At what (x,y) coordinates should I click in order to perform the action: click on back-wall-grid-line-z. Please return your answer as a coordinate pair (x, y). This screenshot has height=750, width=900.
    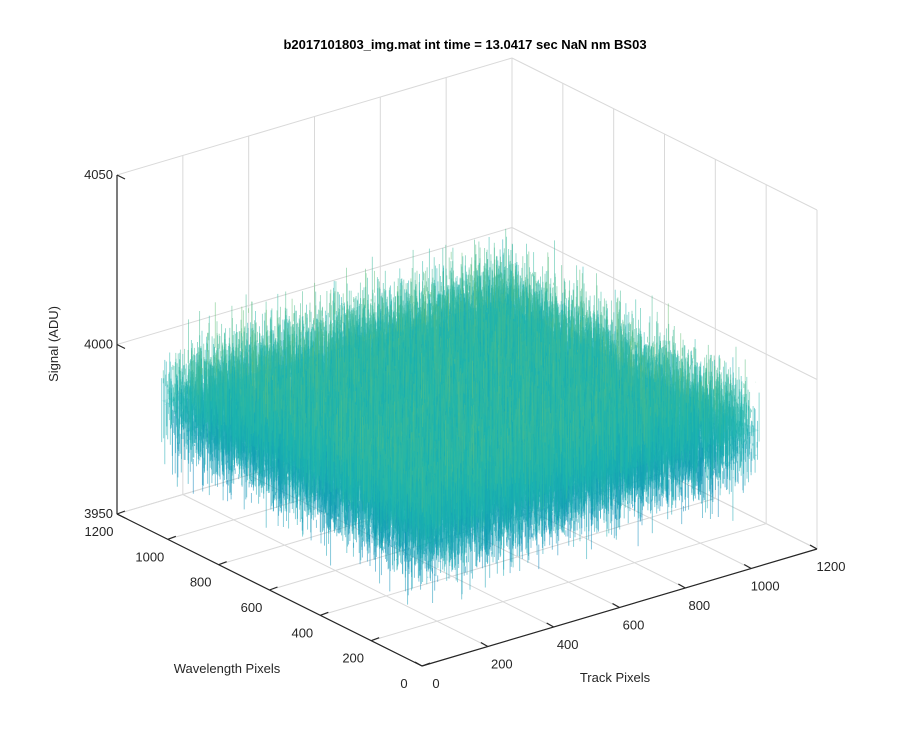
    Looking at the image, I should click on (314, 116).